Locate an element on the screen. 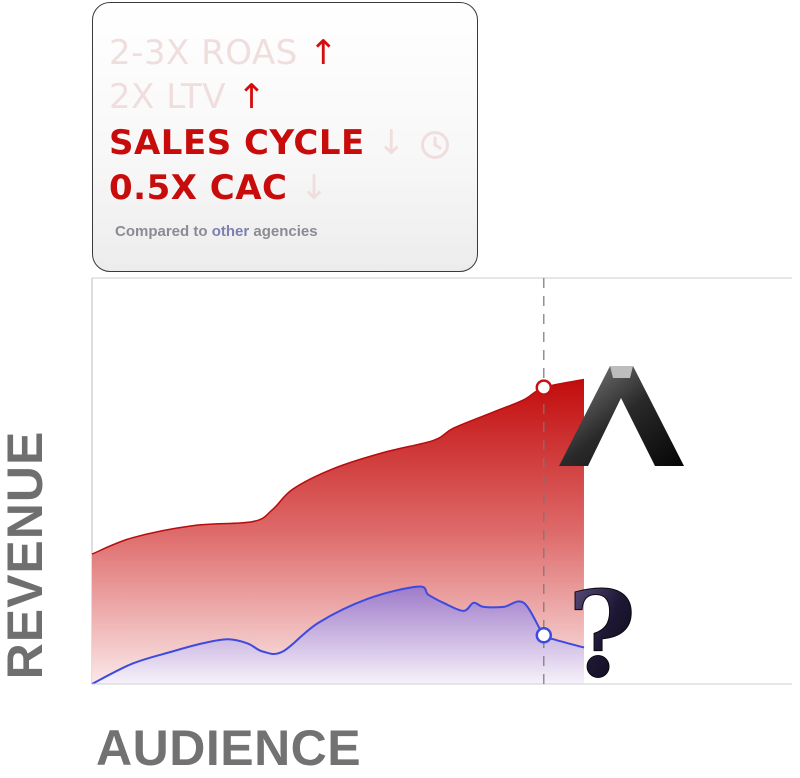 The image size is (800, 778). metric-ltv-text: 2X LTV is located at coordinates (168, 97).